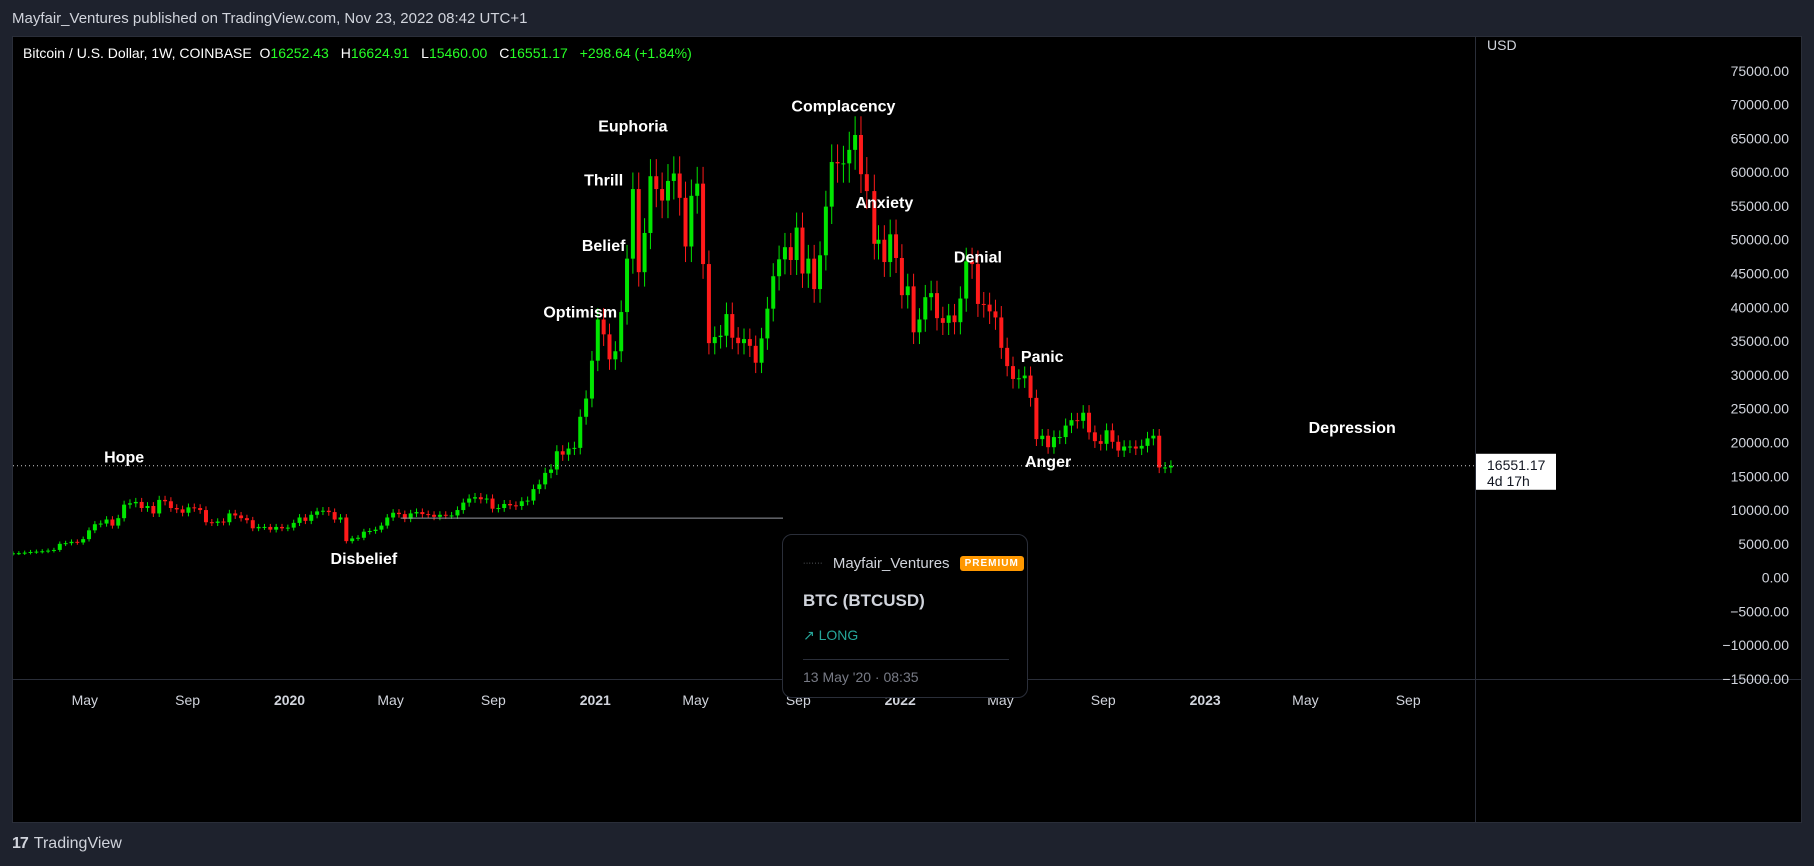 This screenshot has height=866, width=1814. What do you see at coordinates (299, 53) in the screenshot?
I see `open-value: 16252.43` at bounding box center [299, 53].